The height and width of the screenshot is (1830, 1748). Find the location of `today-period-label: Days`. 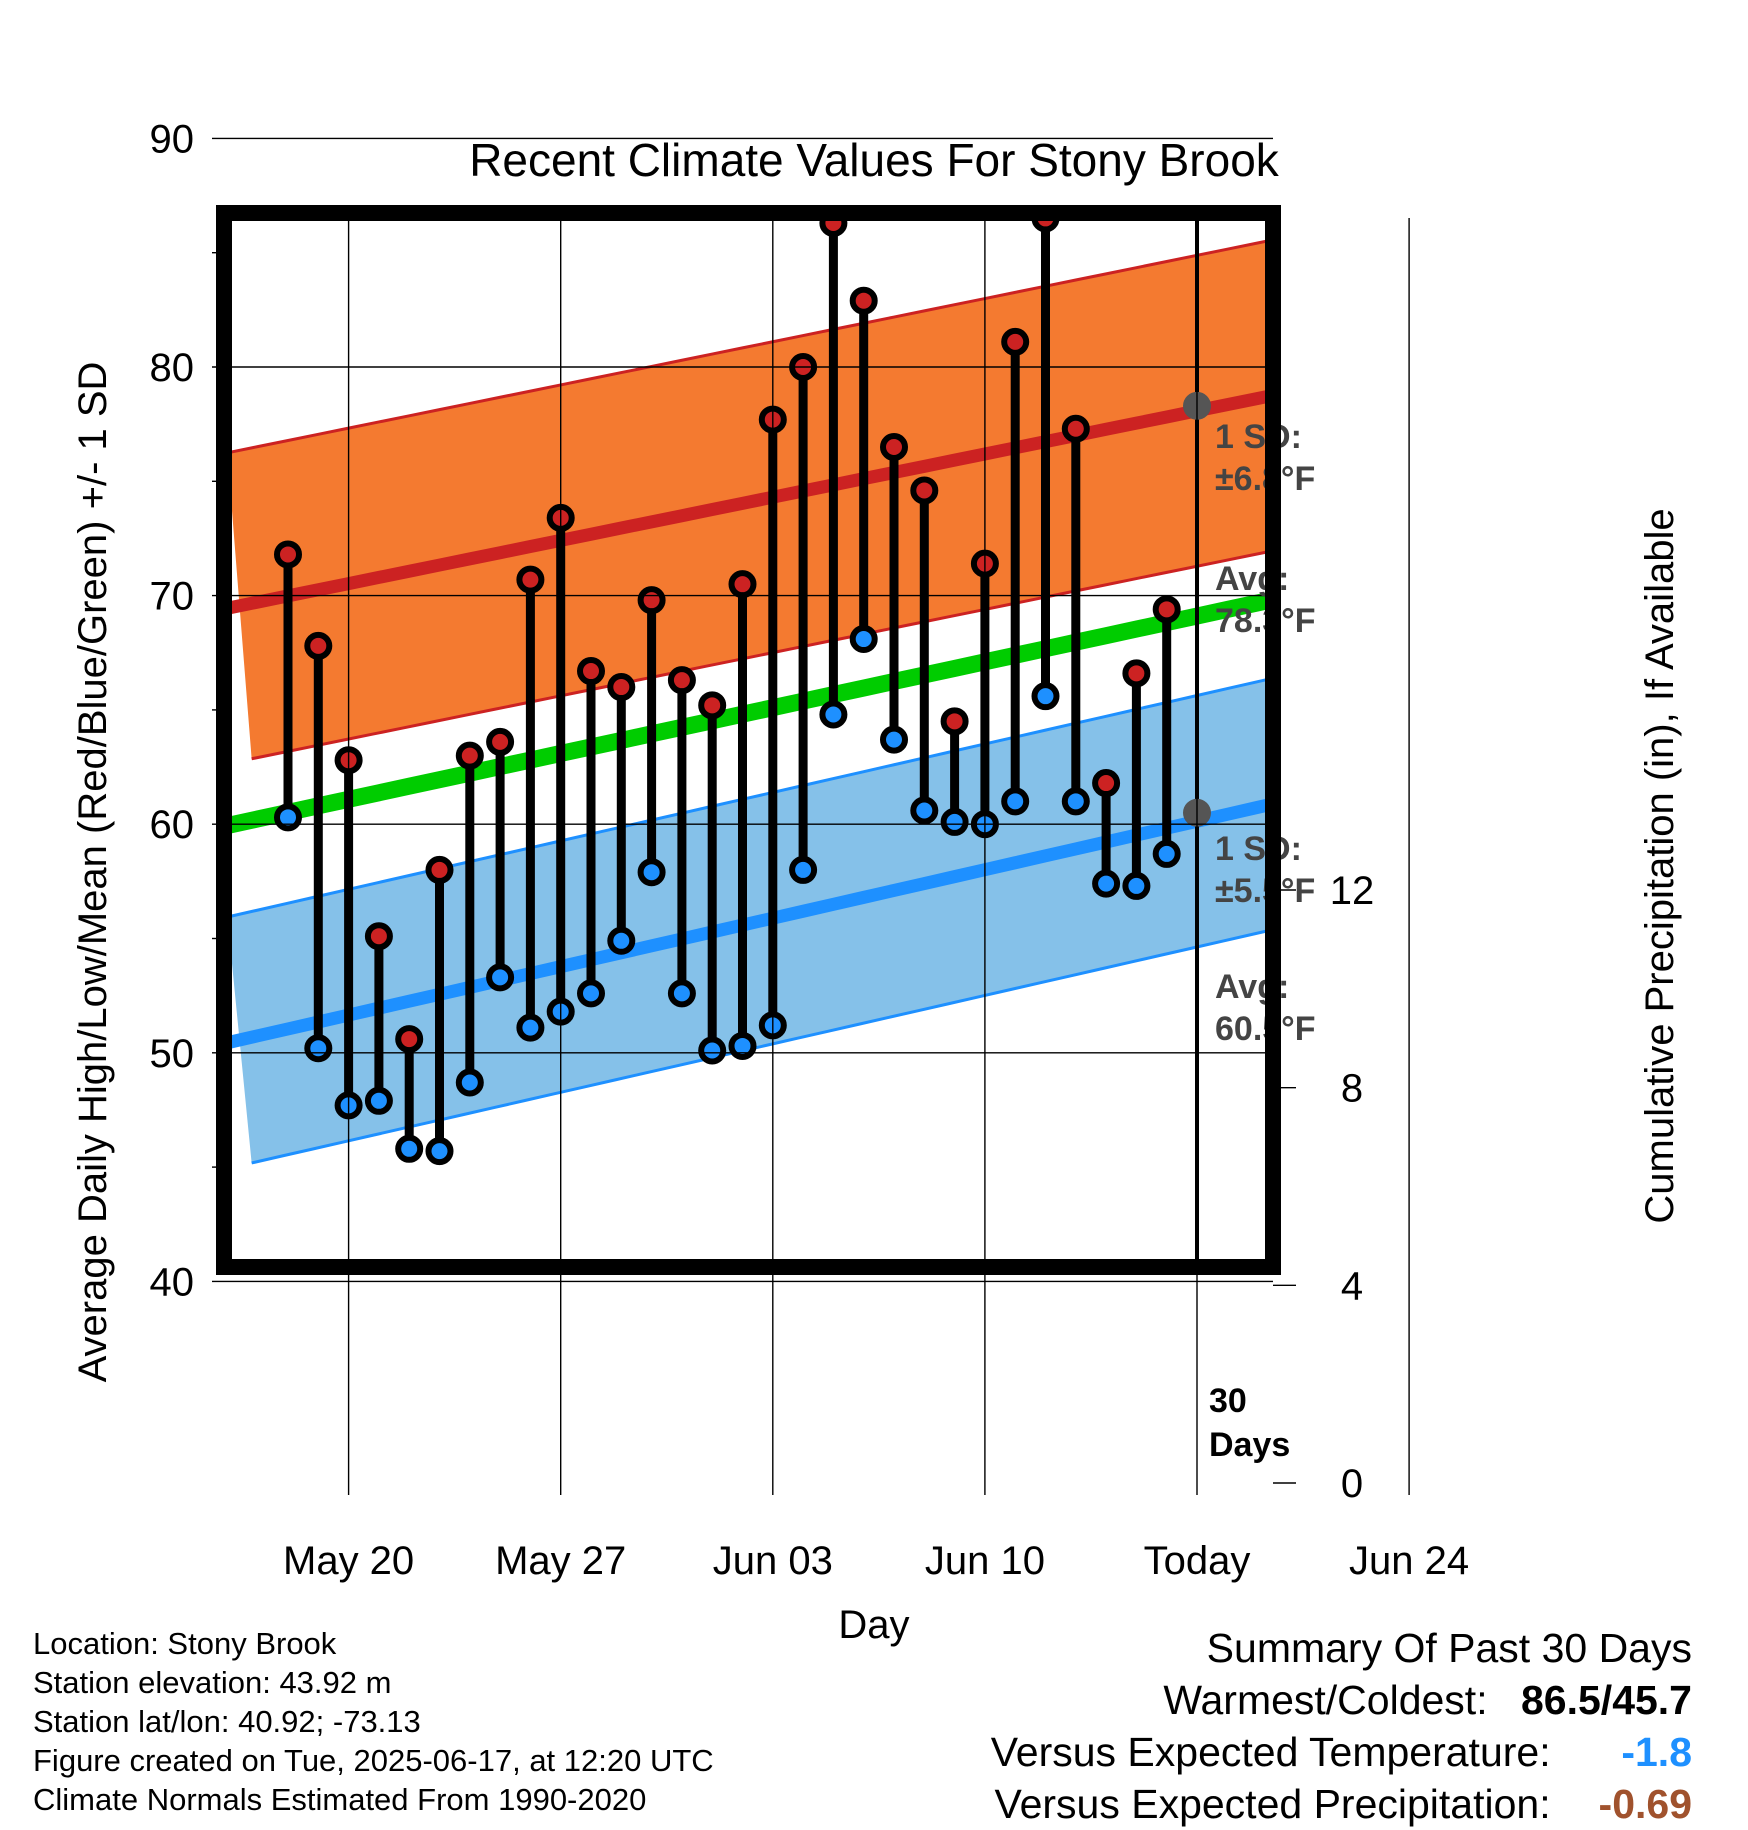

today-period-label: Days is located at coordinates (1249, 1445).